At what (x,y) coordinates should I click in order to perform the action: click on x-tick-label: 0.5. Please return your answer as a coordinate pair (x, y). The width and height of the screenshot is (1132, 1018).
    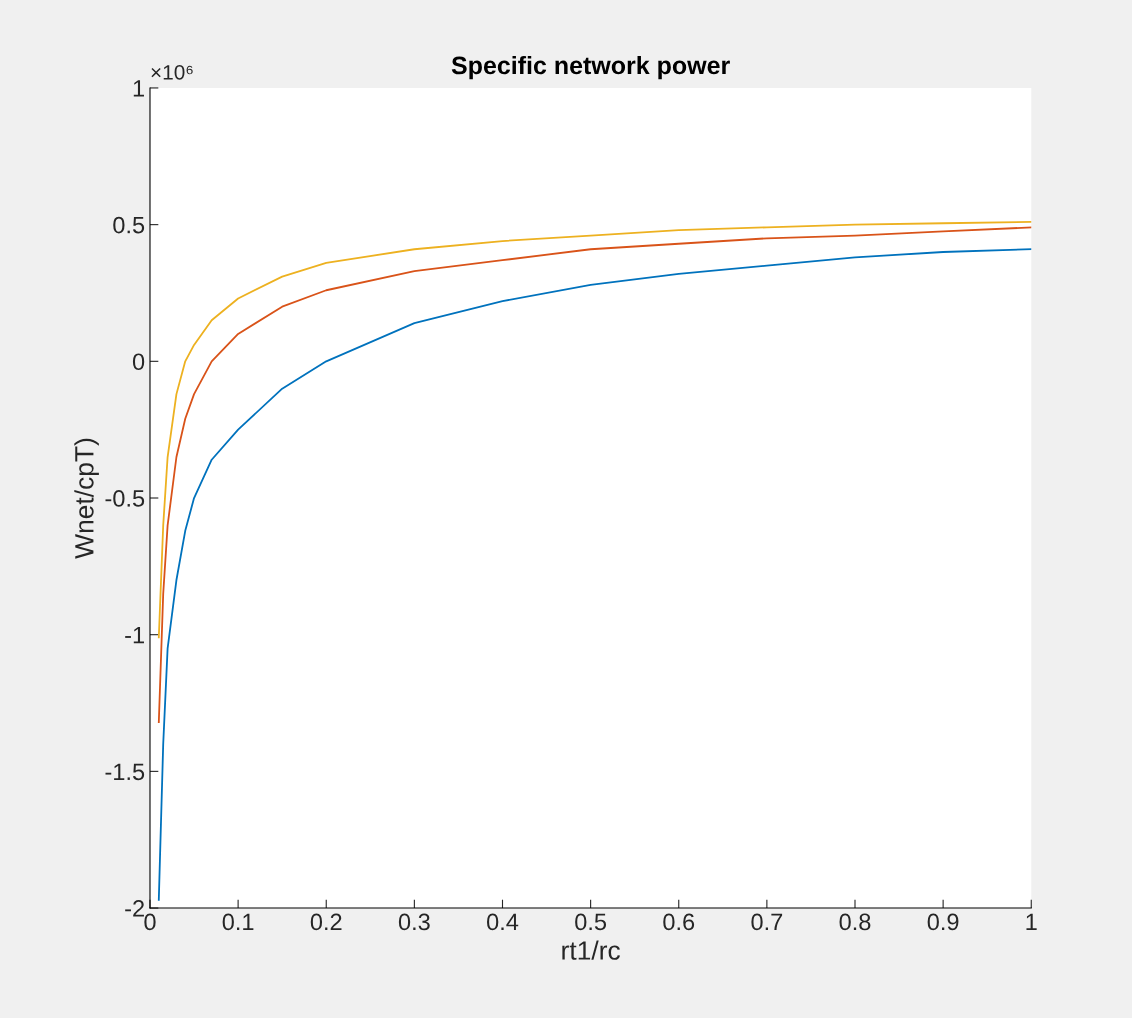
    Looking at the image, I should click on (591, 922).